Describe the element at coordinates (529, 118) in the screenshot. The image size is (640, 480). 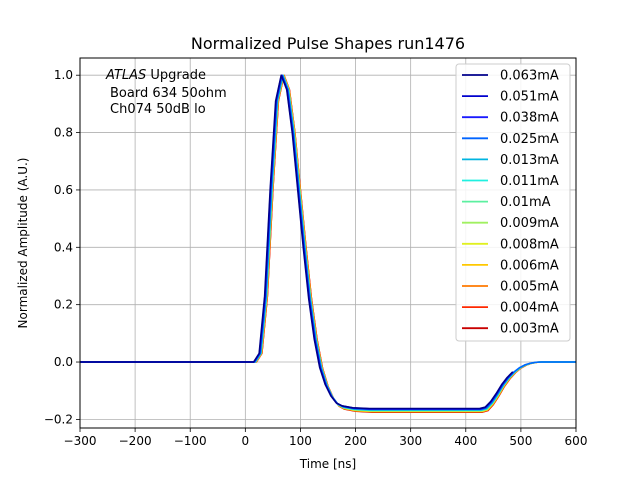
I see `legend-label: 0.038mA` at that location.